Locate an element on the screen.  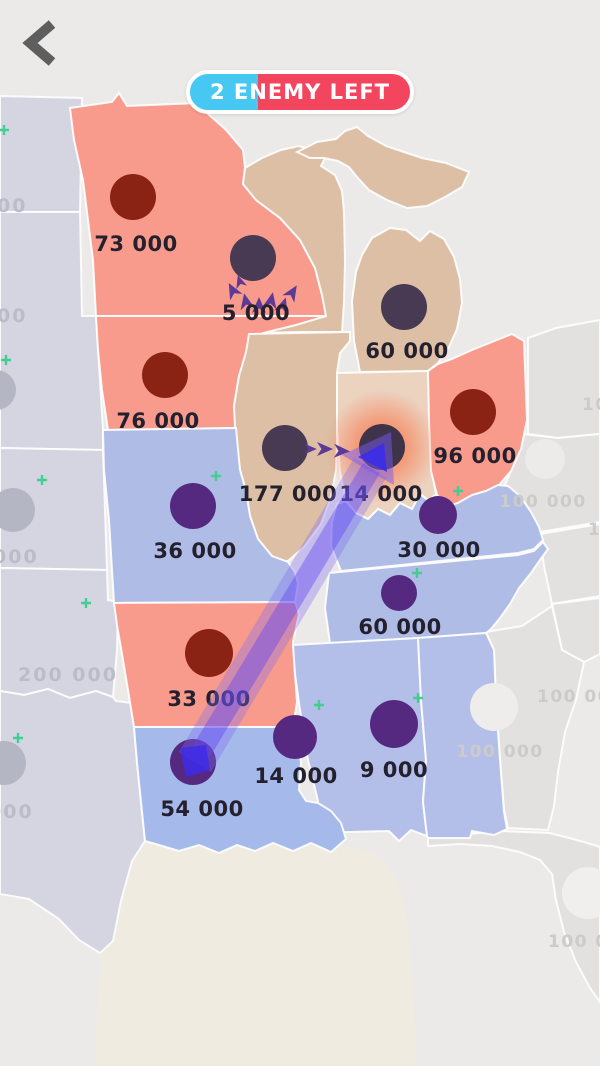
unit-count-mississippi: 14 000 is located at coordinates (295, 776).